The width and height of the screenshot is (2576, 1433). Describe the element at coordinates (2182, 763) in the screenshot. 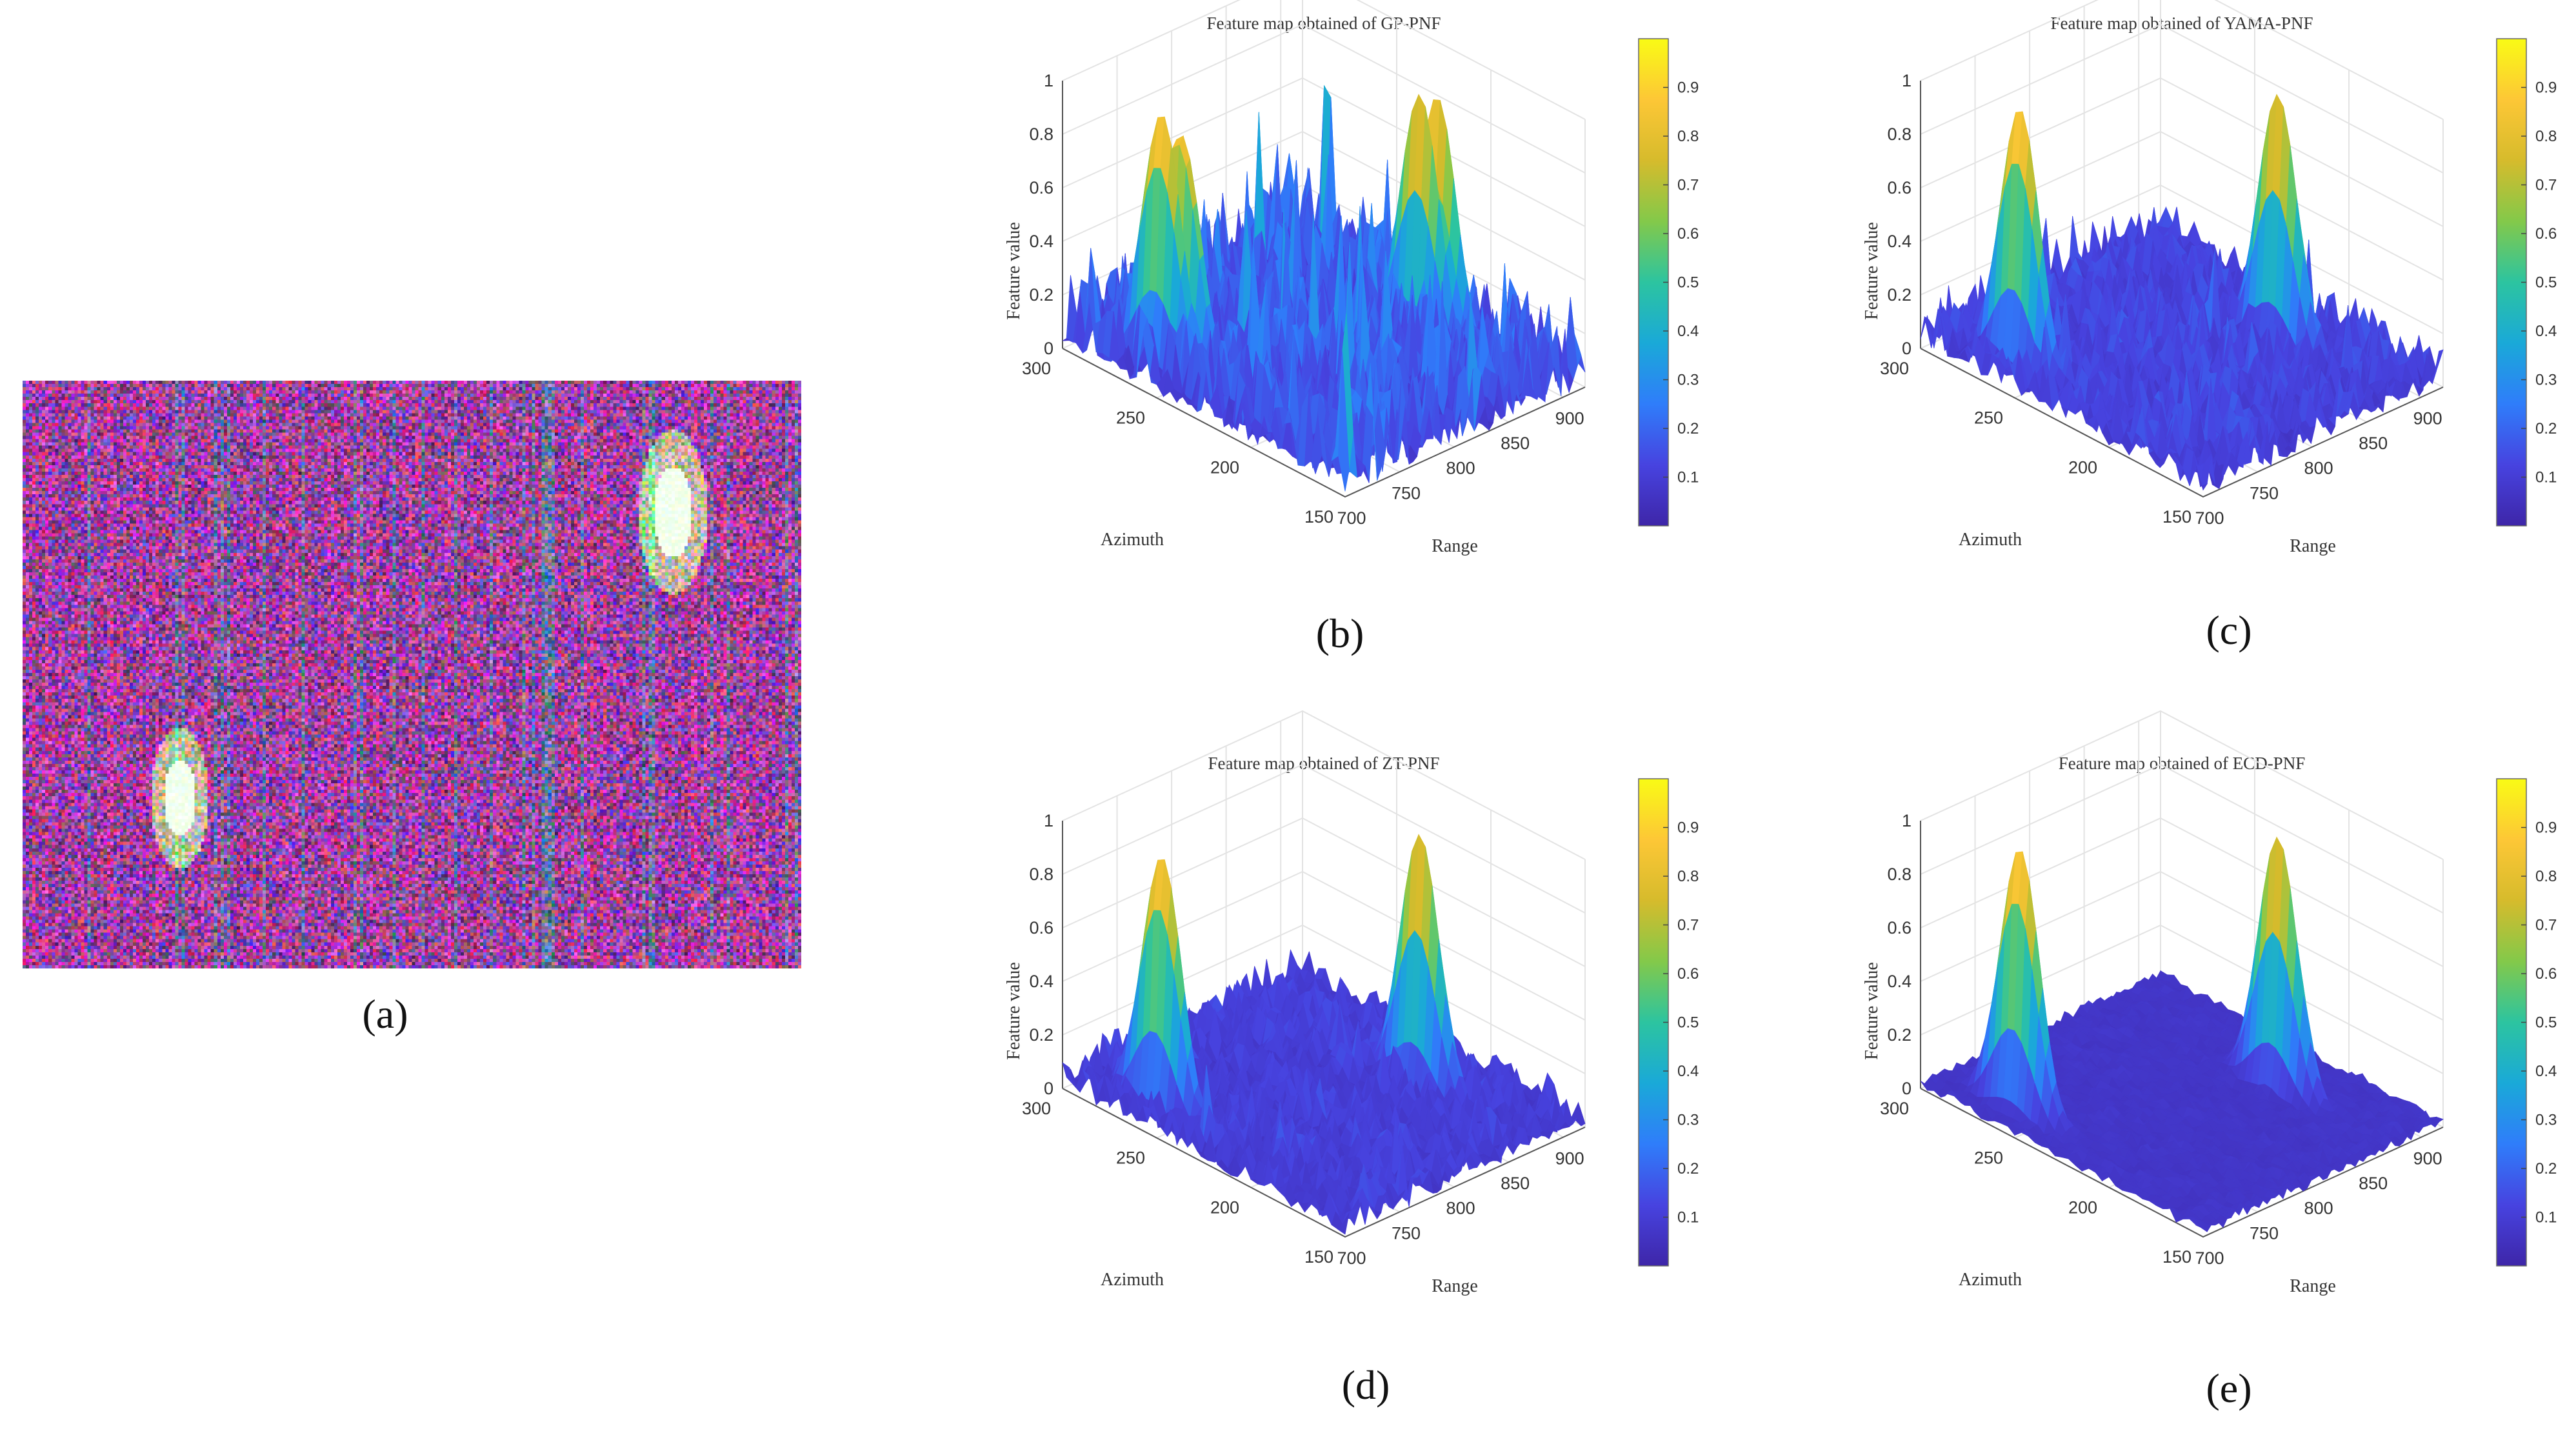

I see `plot-title: Feature map obtained of ECD-PNF` at that location.